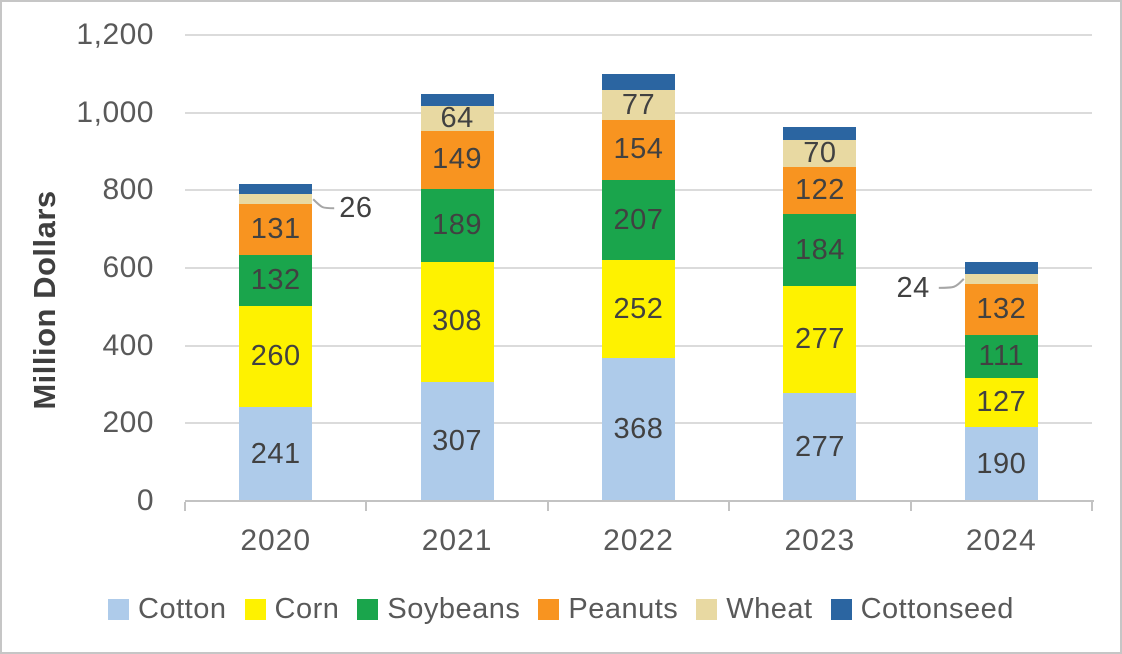  What do you see at coordinates (454, 609) in the screenshot?
I see `legend-label-soybeans: Soybeans` at bounding box center [454, 609].